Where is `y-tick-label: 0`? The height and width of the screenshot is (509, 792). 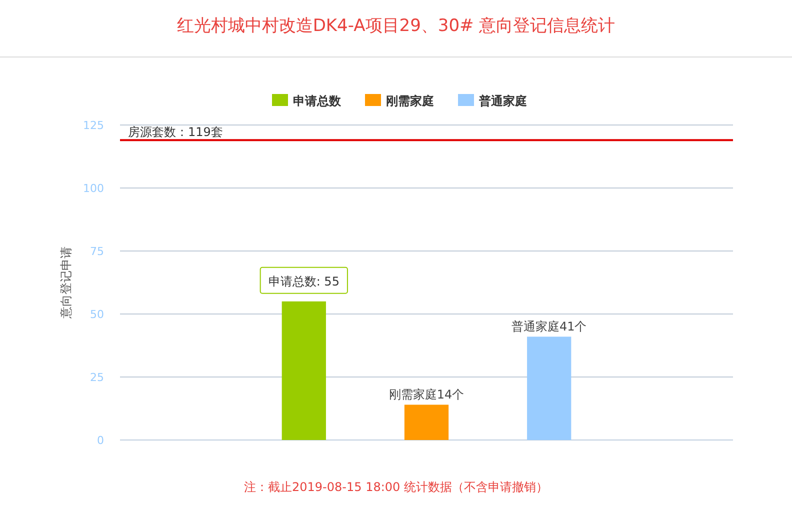 y-tick-label: 0 is located at coordinates (100, 440).